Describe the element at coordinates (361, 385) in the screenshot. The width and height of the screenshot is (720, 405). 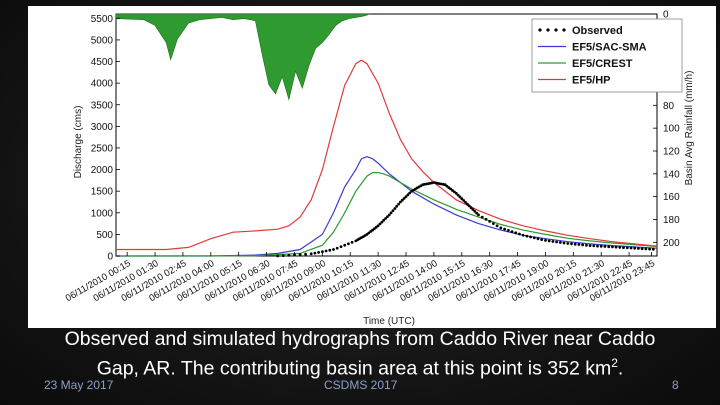
I see `footer-center: CSDMS 2017` at that location.